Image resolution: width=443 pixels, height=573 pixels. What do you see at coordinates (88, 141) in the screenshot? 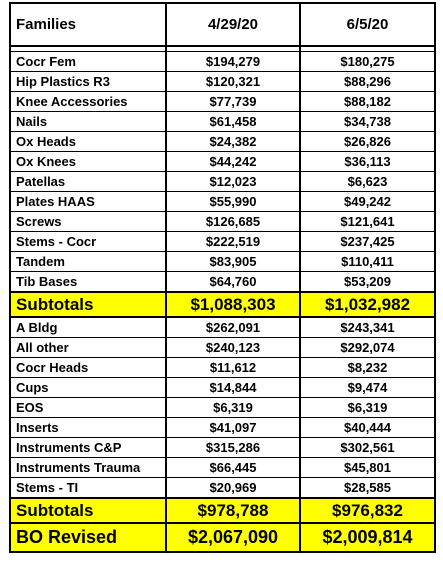
I see `family-cell: Ox Heads` at bounding box center [88, 141].